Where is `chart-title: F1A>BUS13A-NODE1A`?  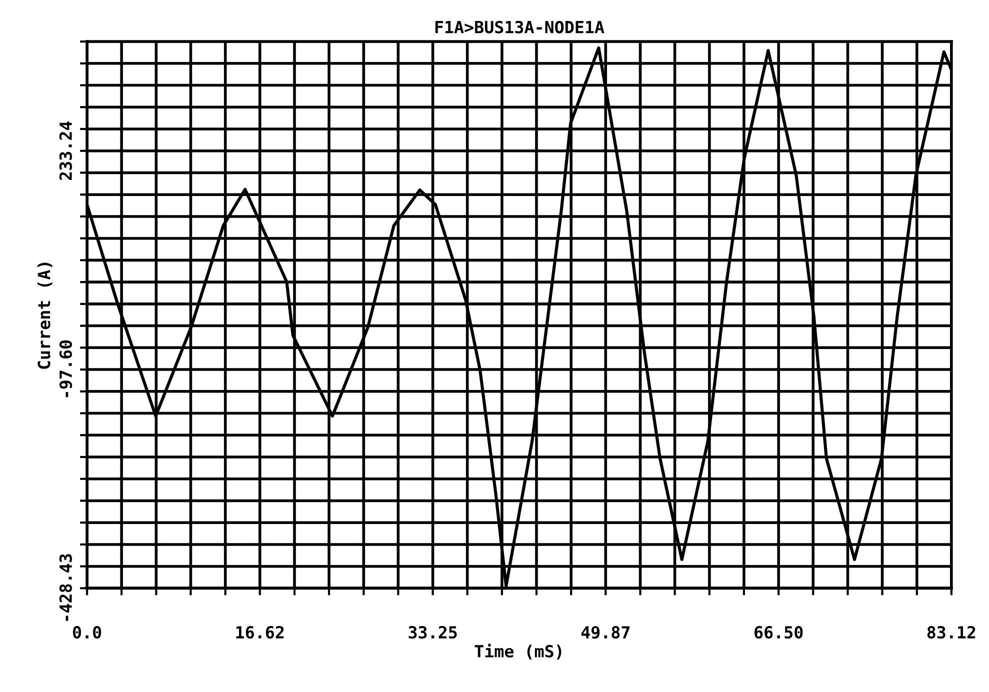
chart-title: F1A>BUS13A-NODE1A is located at coordinates (519, 27).